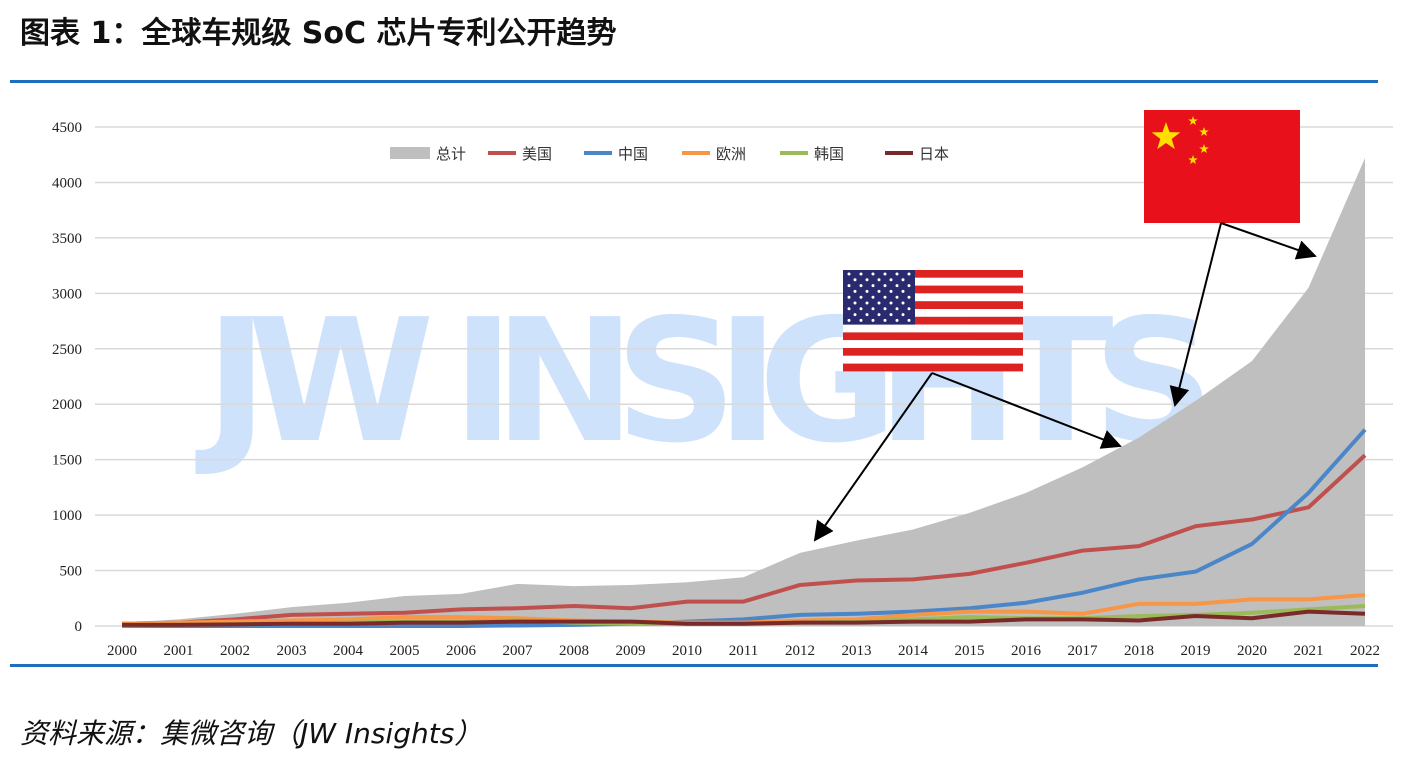  Describe the element at coordinates (235, 651) in the screenshot. I see `x-tick-label: 2002` at that location.